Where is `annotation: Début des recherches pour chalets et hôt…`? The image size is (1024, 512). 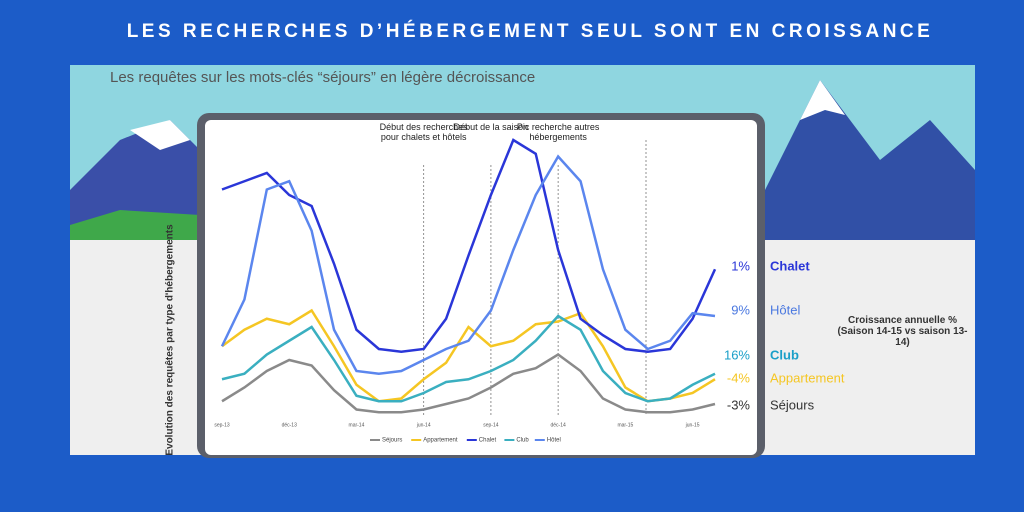
annotation: Début des recherches pour chalets et hôt… is located at coordinates (423, 132).